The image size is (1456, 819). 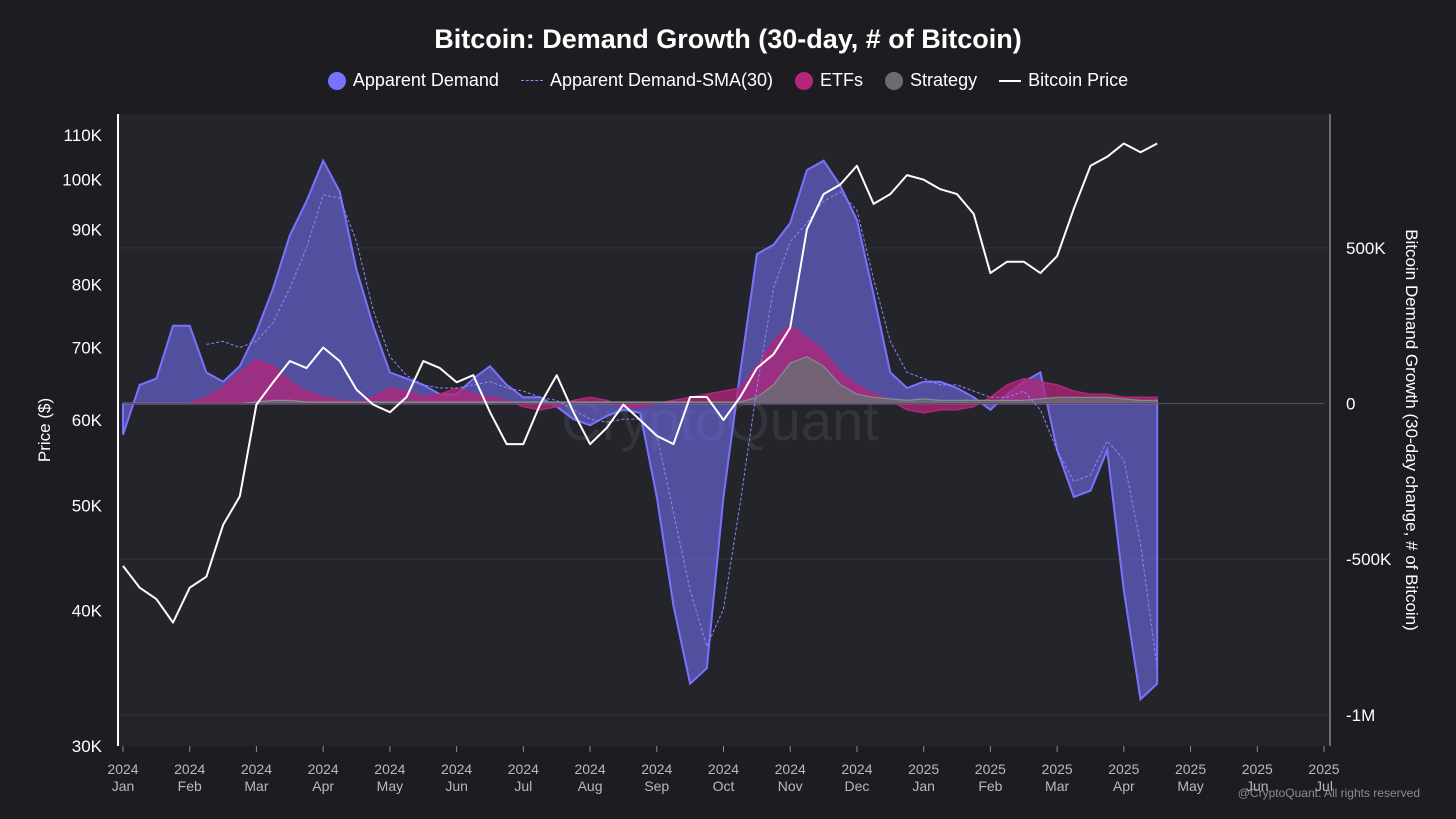 I want to click on legend-swatch-strategy, so click(x=894, y=80).